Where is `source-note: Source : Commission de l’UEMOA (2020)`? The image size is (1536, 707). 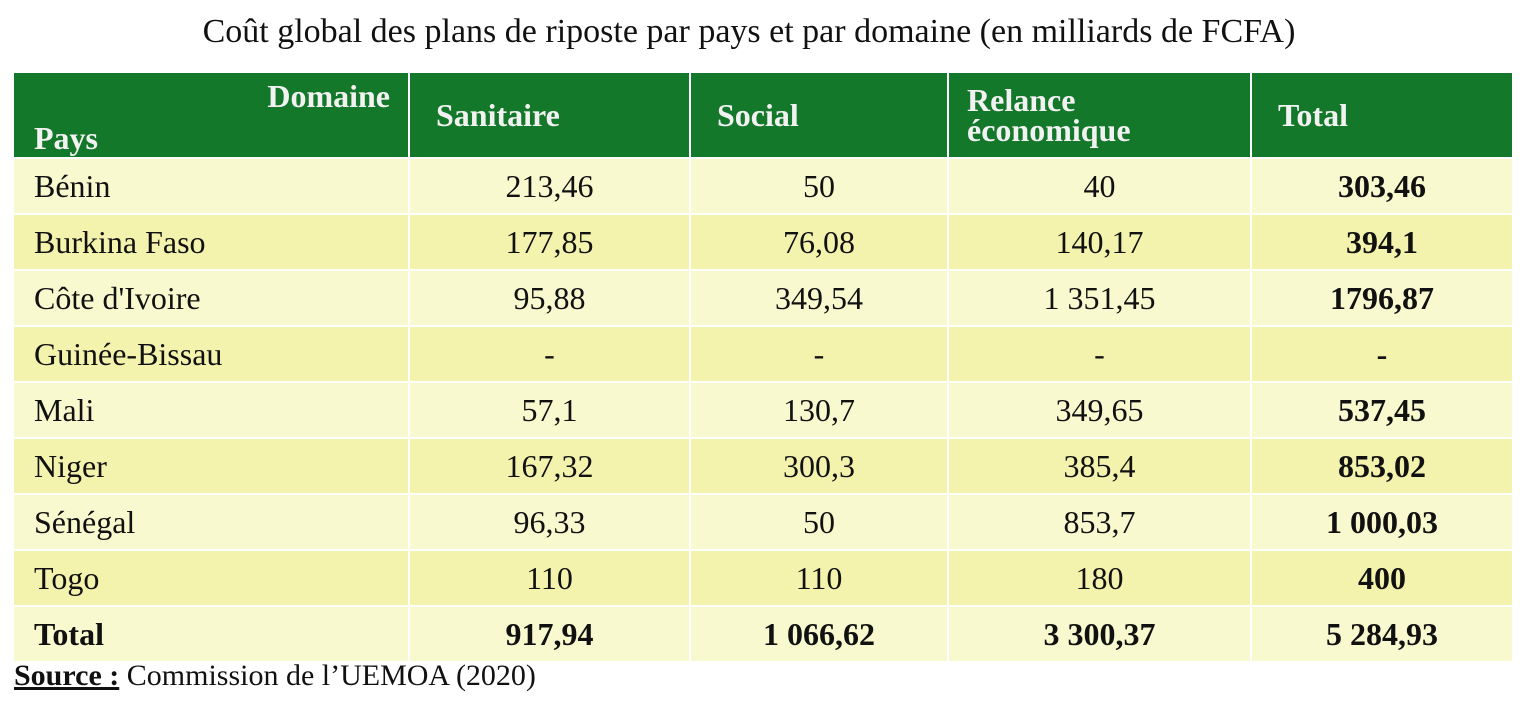 source-note: Source : Commission de l’UEMOA (2020) is located at coordinates (275, 676).